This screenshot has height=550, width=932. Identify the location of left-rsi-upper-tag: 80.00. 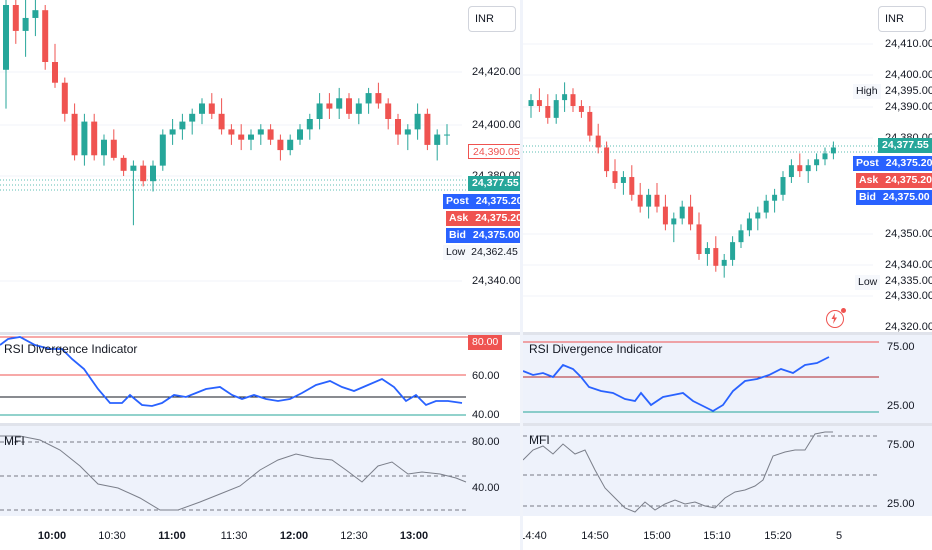
(485, 342).